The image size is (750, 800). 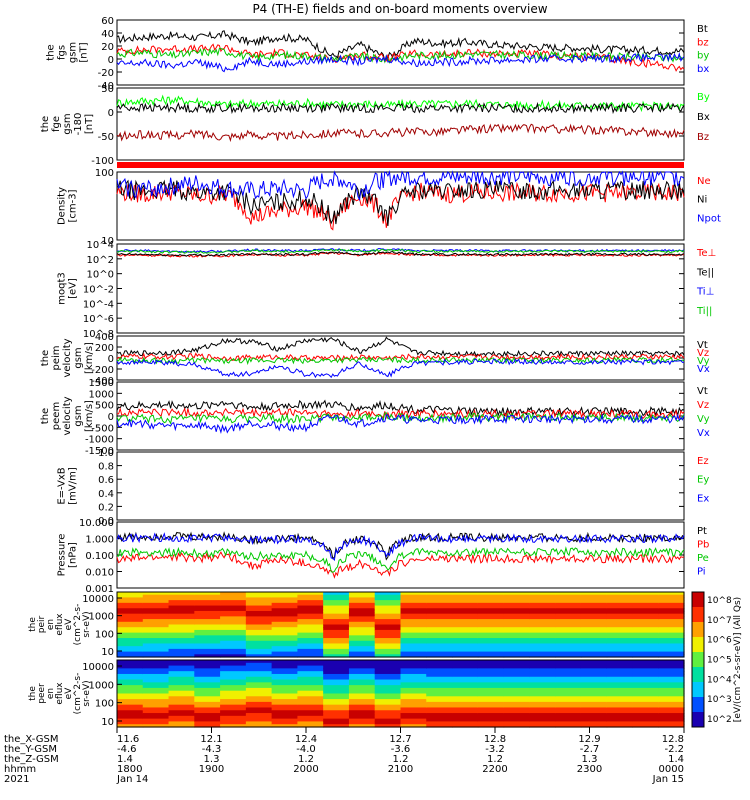 I want to click on y-axis-label: Pressure, so click(x=62, y=555).